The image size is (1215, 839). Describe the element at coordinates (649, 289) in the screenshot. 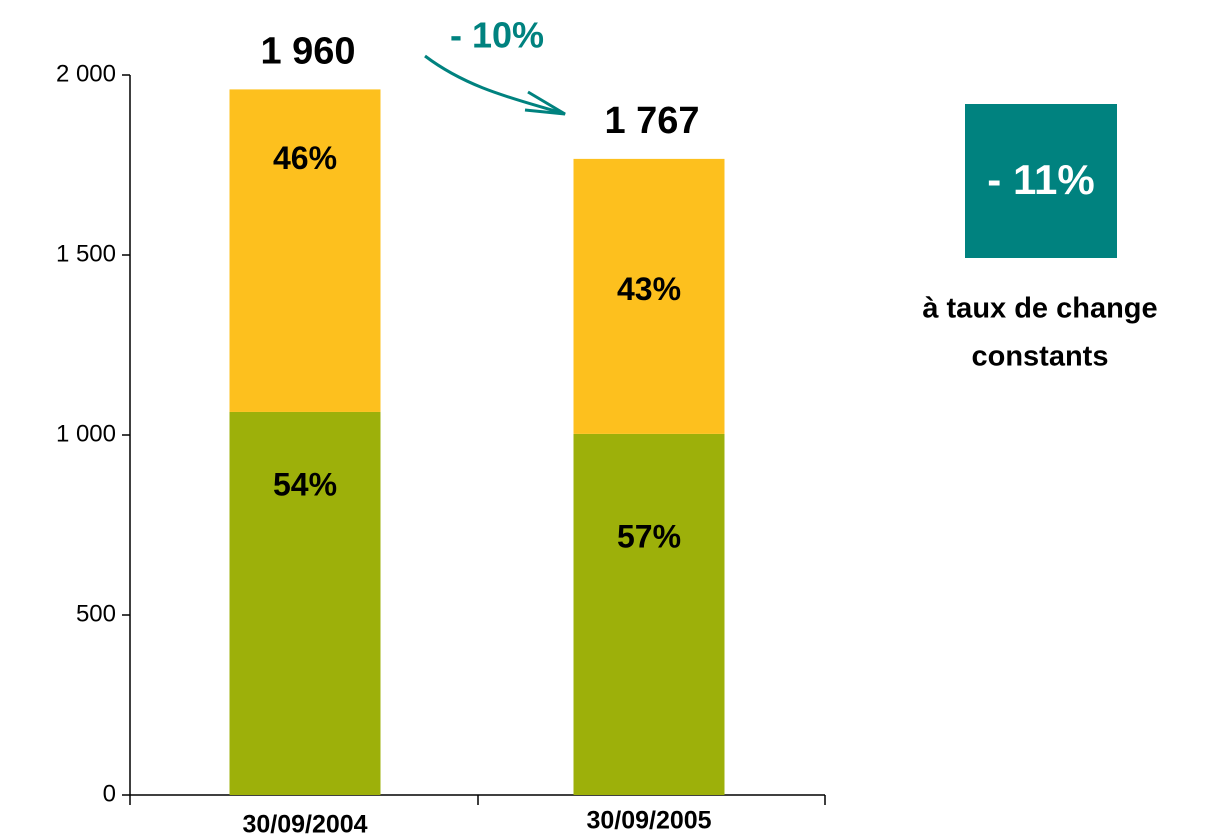

I see `segment-label: 43%` at that location.